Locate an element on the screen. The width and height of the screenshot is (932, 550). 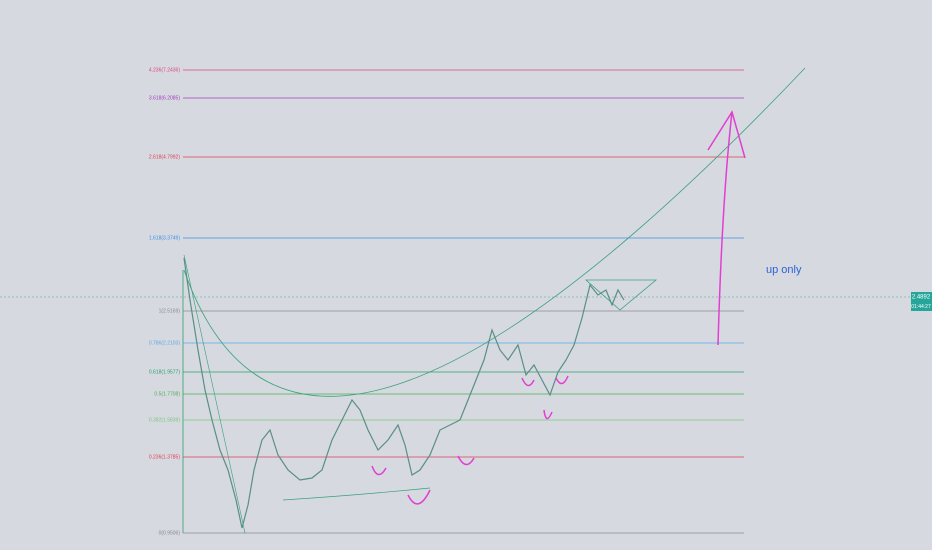
price-value: 2.4892 is located at coordinates (921, 298).